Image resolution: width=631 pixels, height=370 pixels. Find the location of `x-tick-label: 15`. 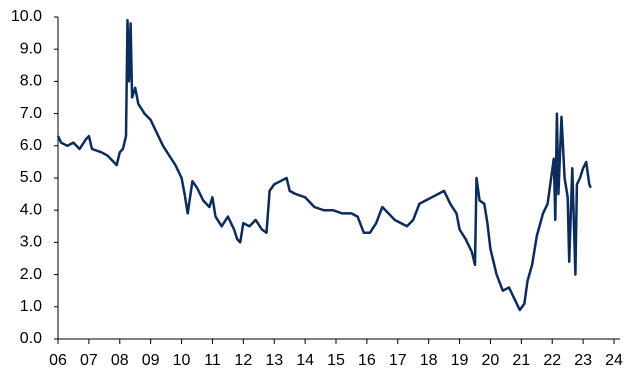

x-tick-label: 15 is located at coordinates (336, 360).